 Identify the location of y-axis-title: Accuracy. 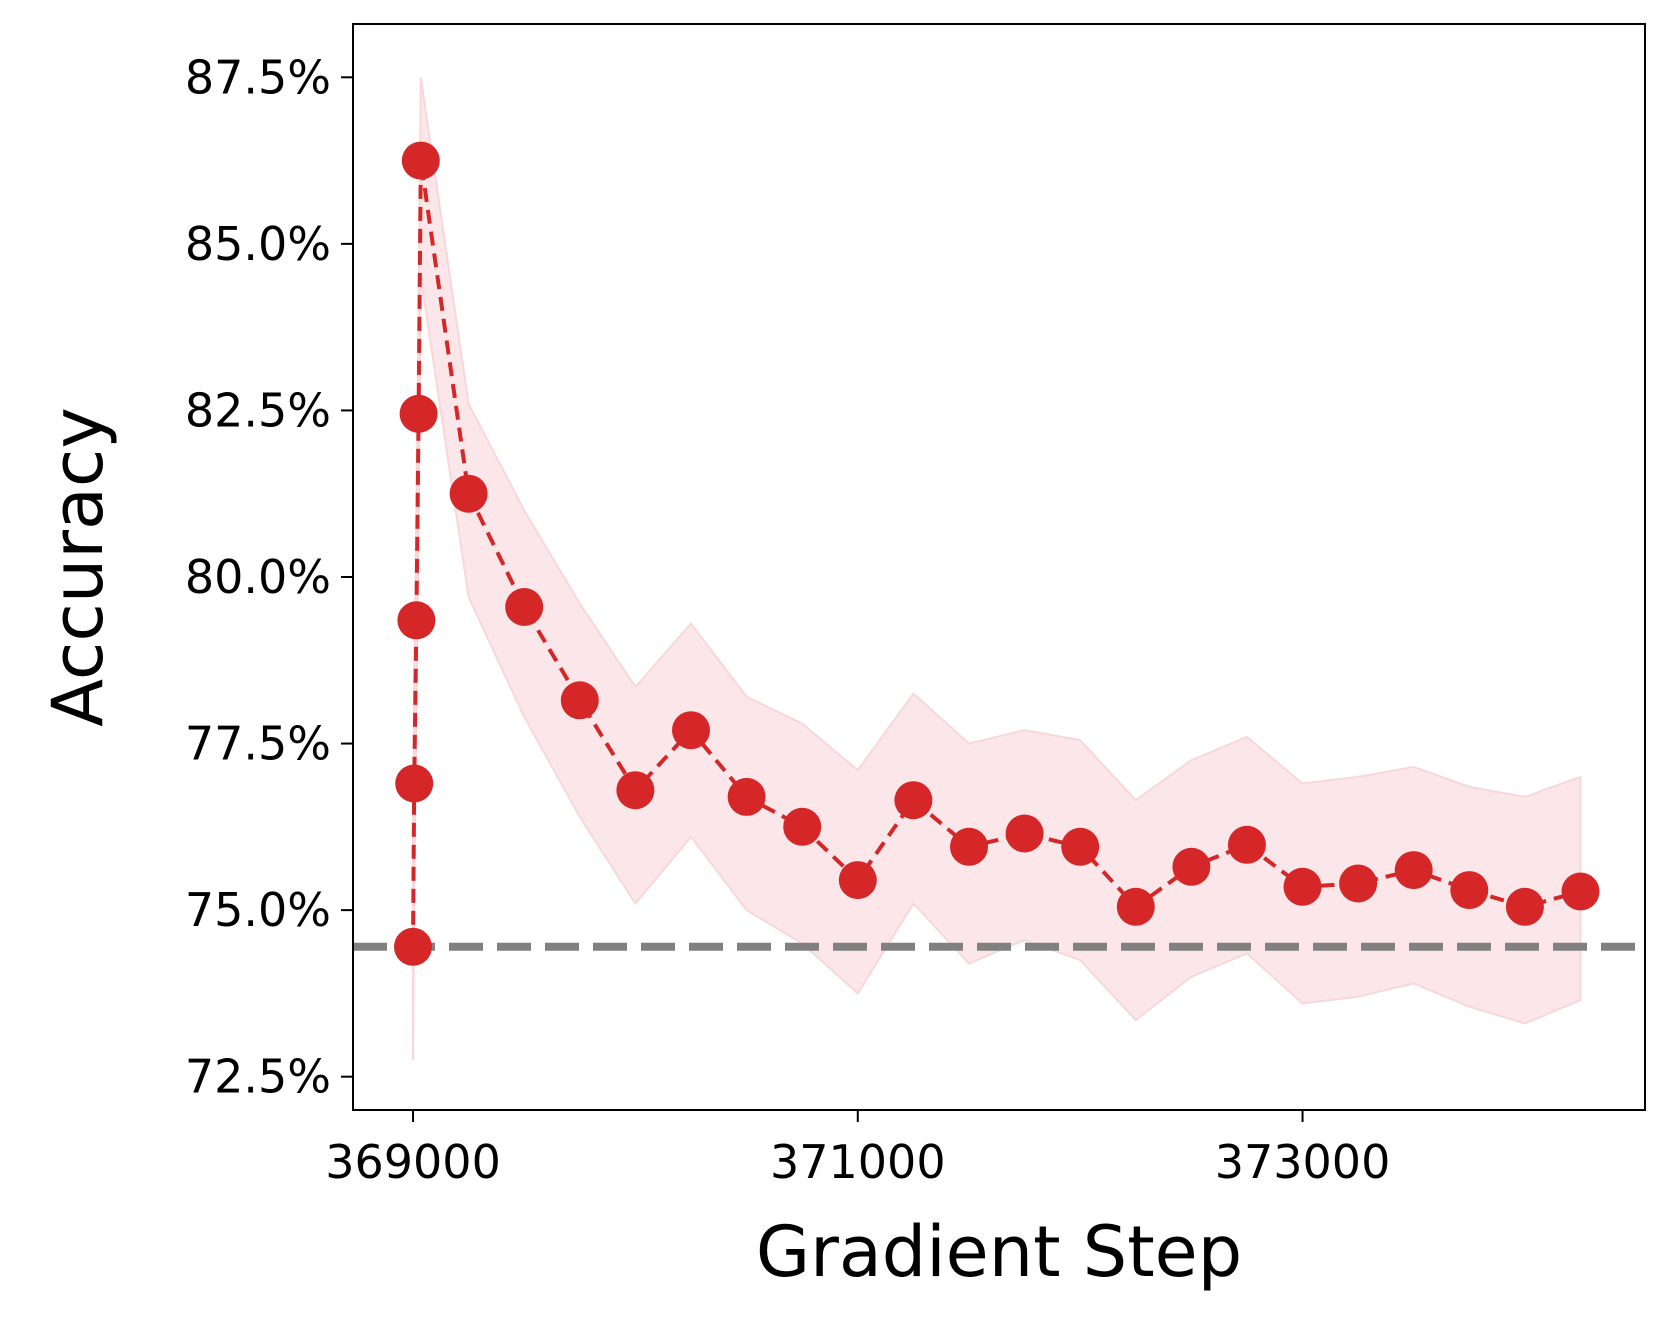
(78, 567).